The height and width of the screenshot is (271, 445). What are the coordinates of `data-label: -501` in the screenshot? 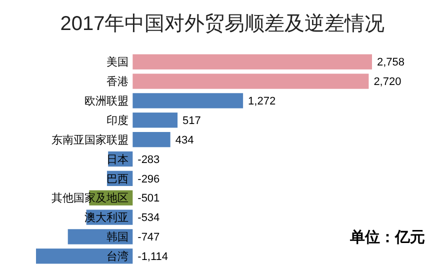 It's located at (149, 198).